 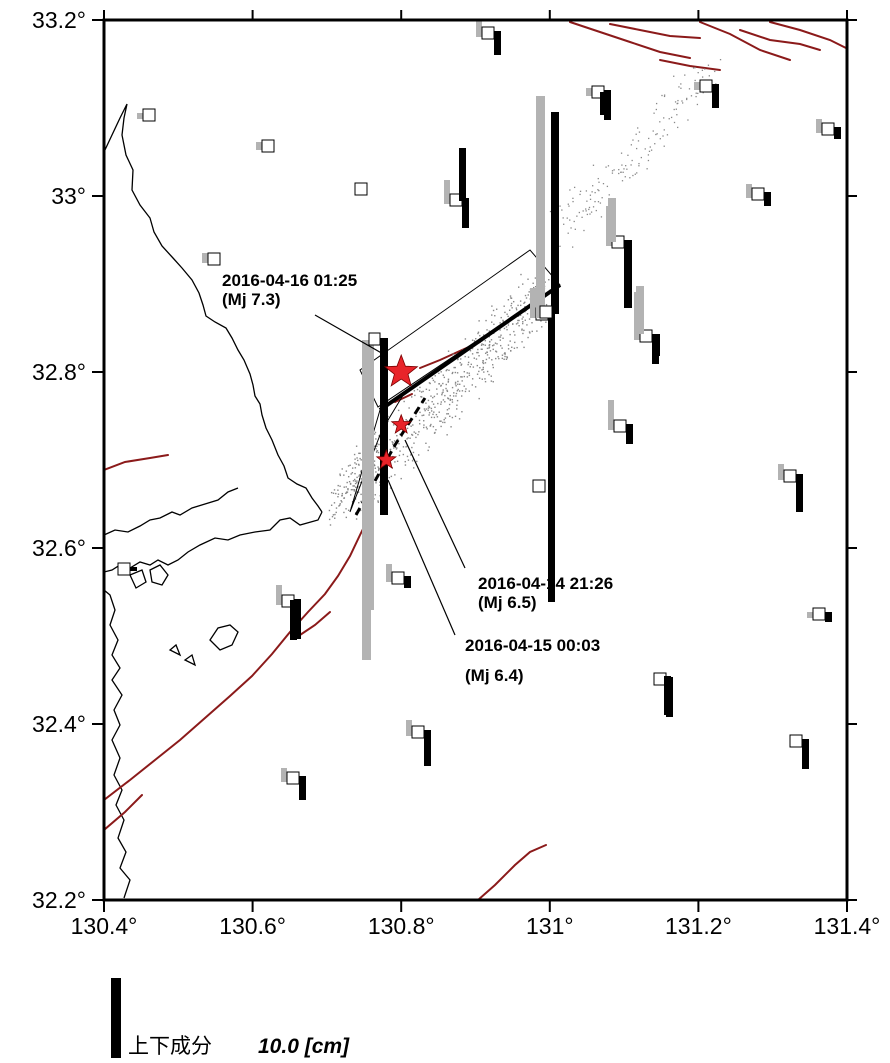 What do you see at coordinates (104, 926) in the screenshot?
I see `x-tick-label: 130.4°` at bounding box center [104, 926].